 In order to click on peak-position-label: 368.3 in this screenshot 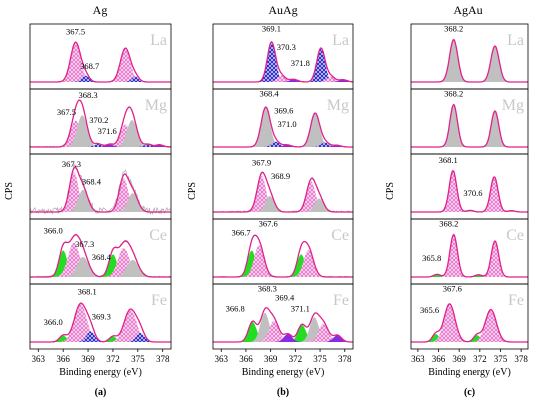, I will do `click(87, 95)`.